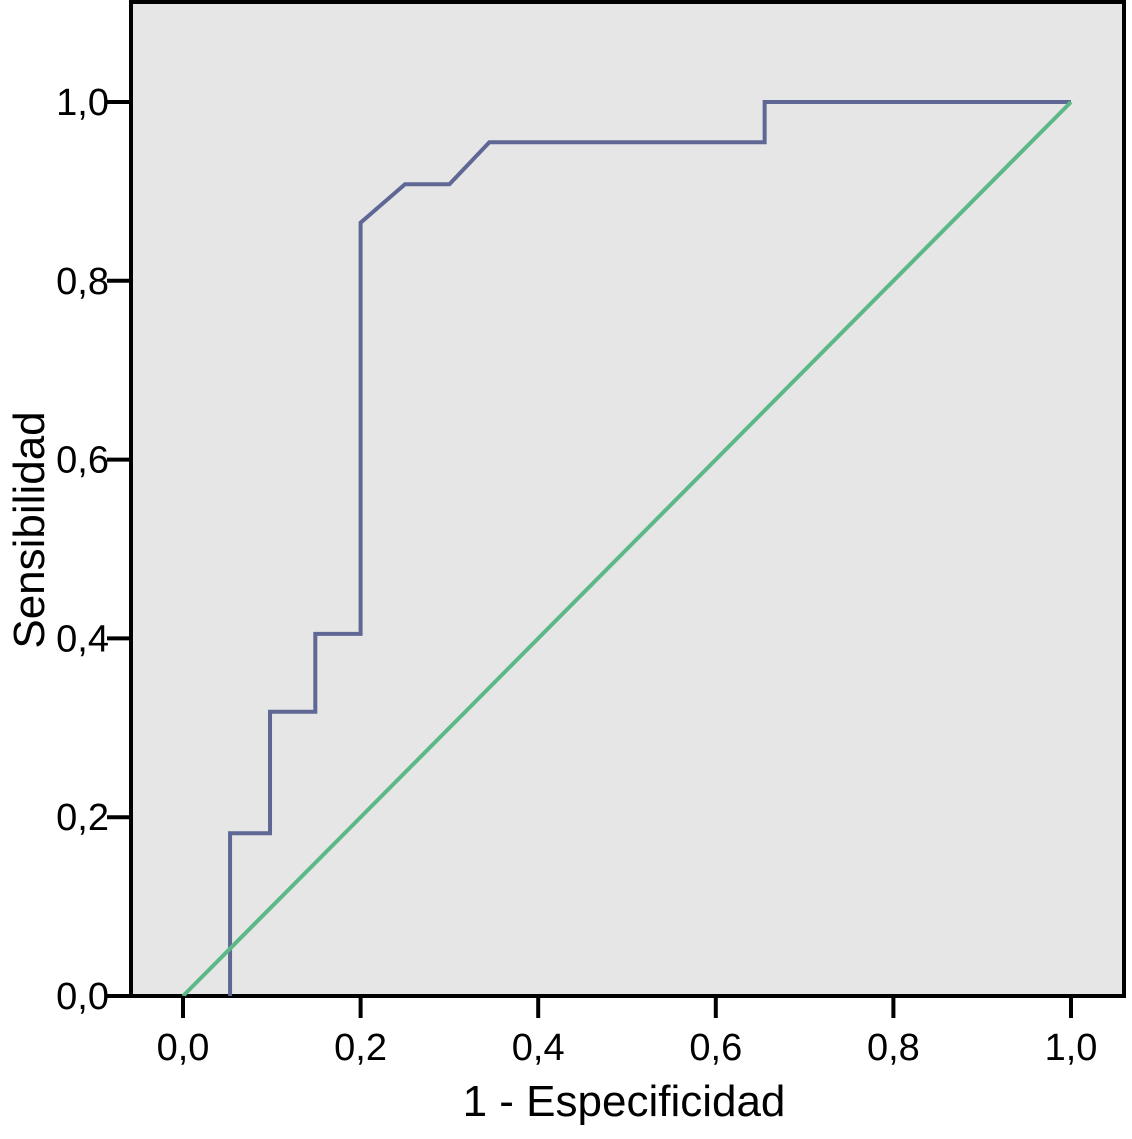 Image resolution: width=1132 pixels, height=1139 pixels. I want to click on y-tick-label: 0,6, so click(82, 461).